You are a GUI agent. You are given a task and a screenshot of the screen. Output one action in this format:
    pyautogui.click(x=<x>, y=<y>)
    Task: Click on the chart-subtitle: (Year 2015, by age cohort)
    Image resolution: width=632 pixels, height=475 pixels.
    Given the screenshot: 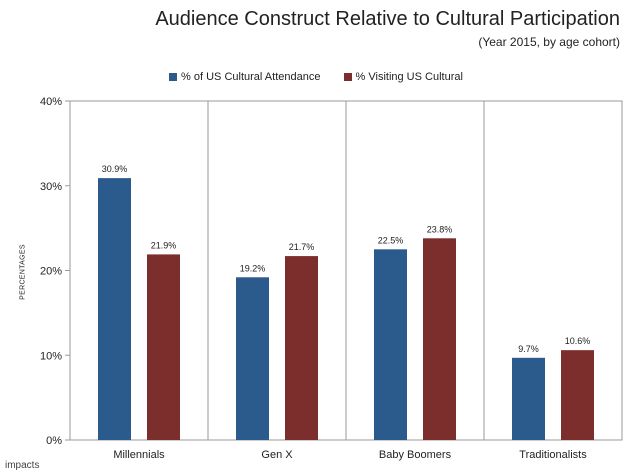 What is the action you would take?
    pyautogui.click(x=549, y=42)
    